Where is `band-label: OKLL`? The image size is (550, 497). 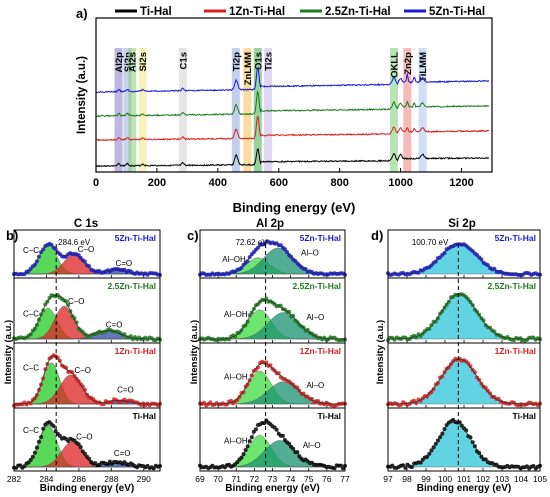 band-label: OKLL is located at coordinates (394, 65).